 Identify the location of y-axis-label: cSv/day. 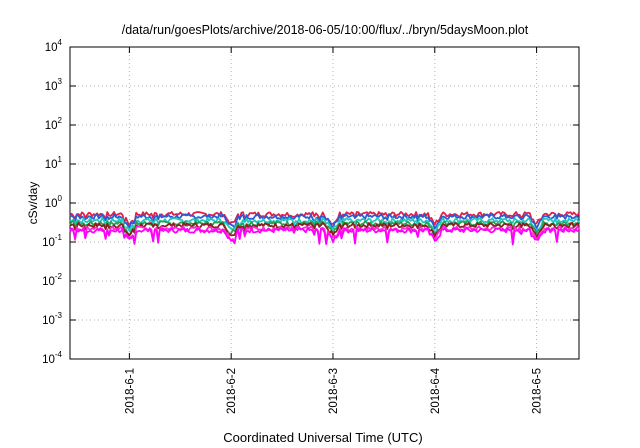
(33, 203).